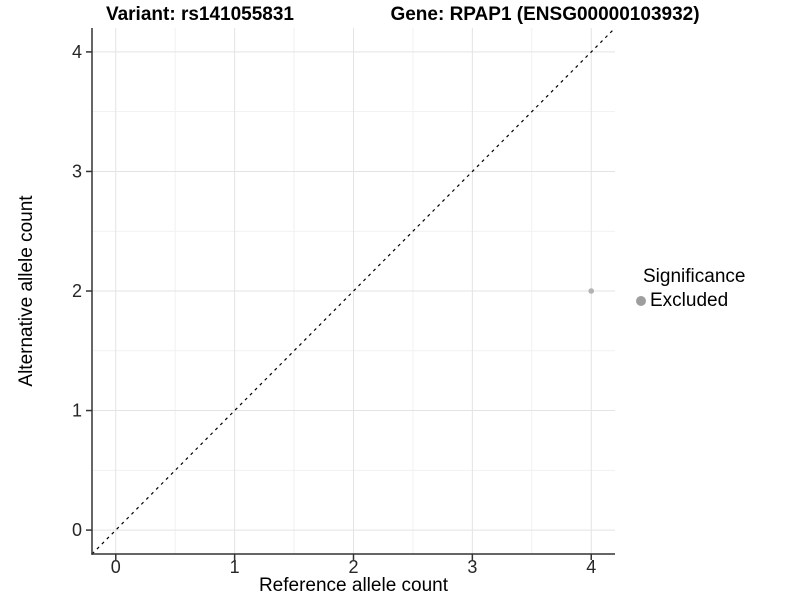  Describe the element at coordinates (235, 567) in the screenshot. I see `x-tick-label: 1` at that location.